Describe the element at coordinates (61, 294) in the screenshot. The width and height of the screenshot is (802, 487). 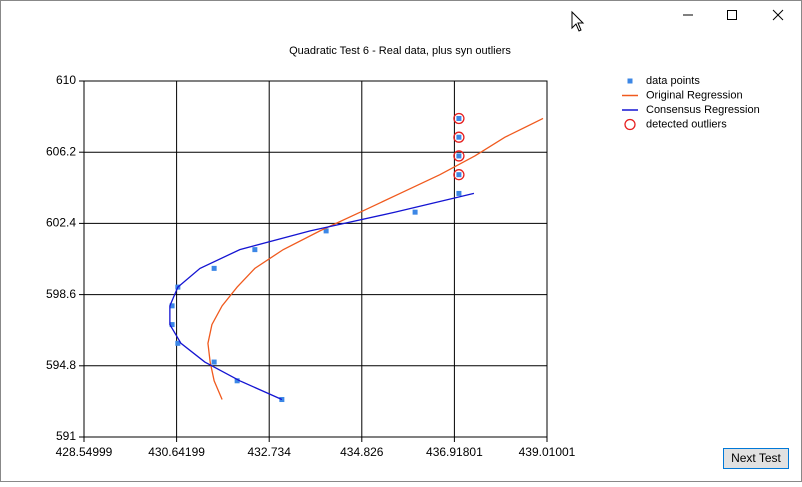
I see `y-tick-label: 598.6` at that location.